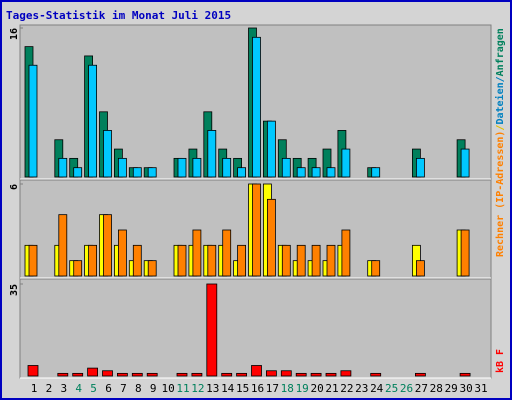  I want to click on x-tick-label: 12, so click(197, 388).